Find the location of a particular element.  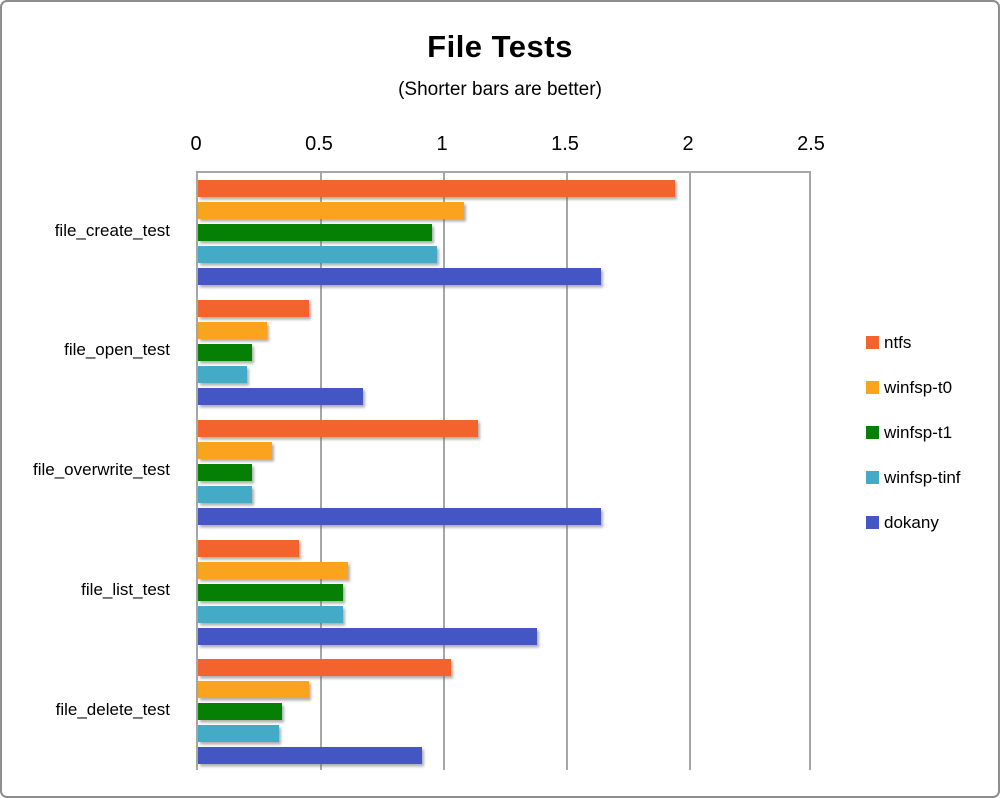

legend-item-winfsp-t0: winfsp-t0 is located at coordinates (913, 387).